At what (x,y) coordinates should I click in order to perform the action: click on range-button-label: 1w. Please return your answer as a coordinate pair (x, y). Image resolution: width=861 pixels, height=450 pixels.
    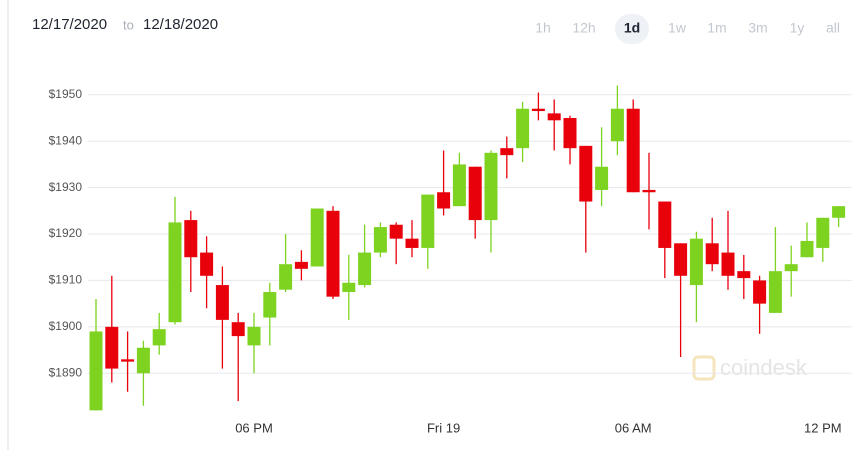
    Looking at the image, I should click on (677, 28).